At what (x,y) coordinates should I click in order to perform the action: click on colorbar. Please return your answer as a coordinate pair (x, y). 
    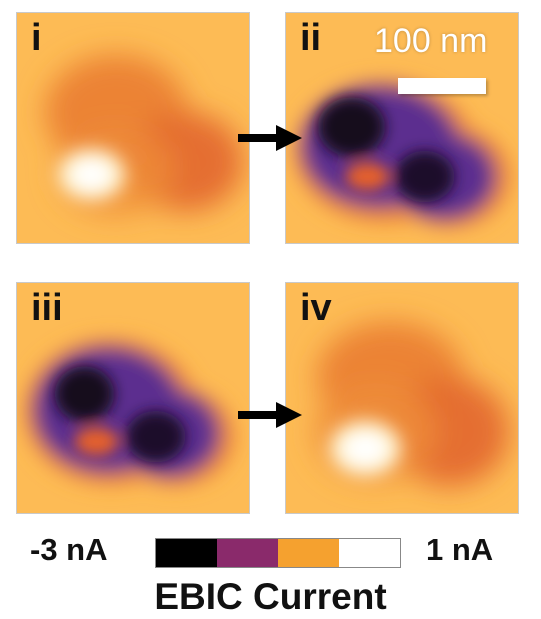
    Looking at the image, I should click on (278, 553).